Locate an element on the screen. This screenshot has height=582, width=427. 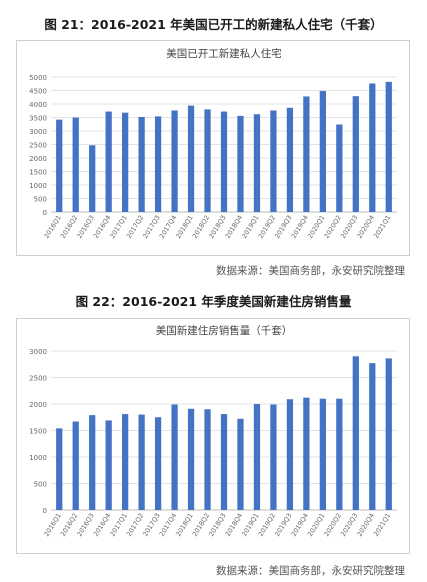
figure-21-source: 数据来源：美国商务部，永安研究院整理 is located at coordinates (310, 271).